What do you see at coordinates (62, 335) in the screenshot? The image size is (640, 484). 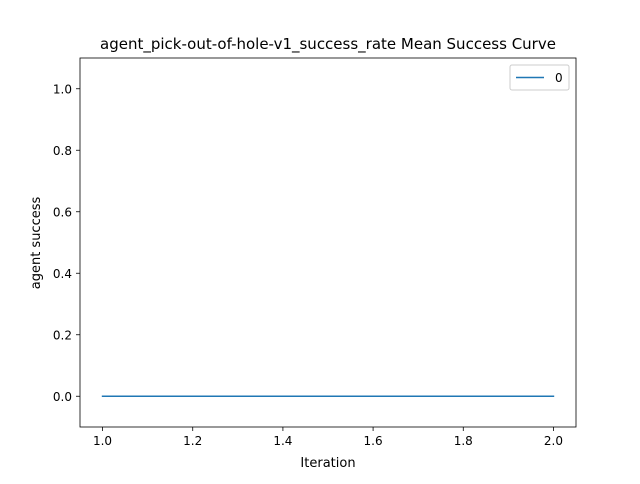 I see `y-tick-label: 0.2` at bounding box center [62, 335].